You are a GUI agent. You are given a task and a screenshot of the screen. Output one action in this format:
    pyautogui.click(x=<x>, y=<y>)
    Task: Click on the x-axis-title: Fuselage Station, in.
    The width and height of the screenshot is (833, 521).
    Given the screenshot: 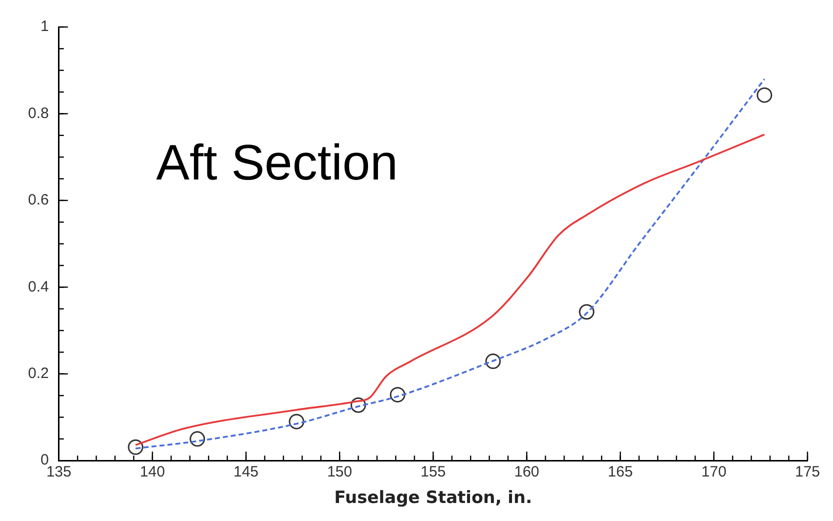 What is the action you would take?
    pyautogui.click(x=433, y=498)
    